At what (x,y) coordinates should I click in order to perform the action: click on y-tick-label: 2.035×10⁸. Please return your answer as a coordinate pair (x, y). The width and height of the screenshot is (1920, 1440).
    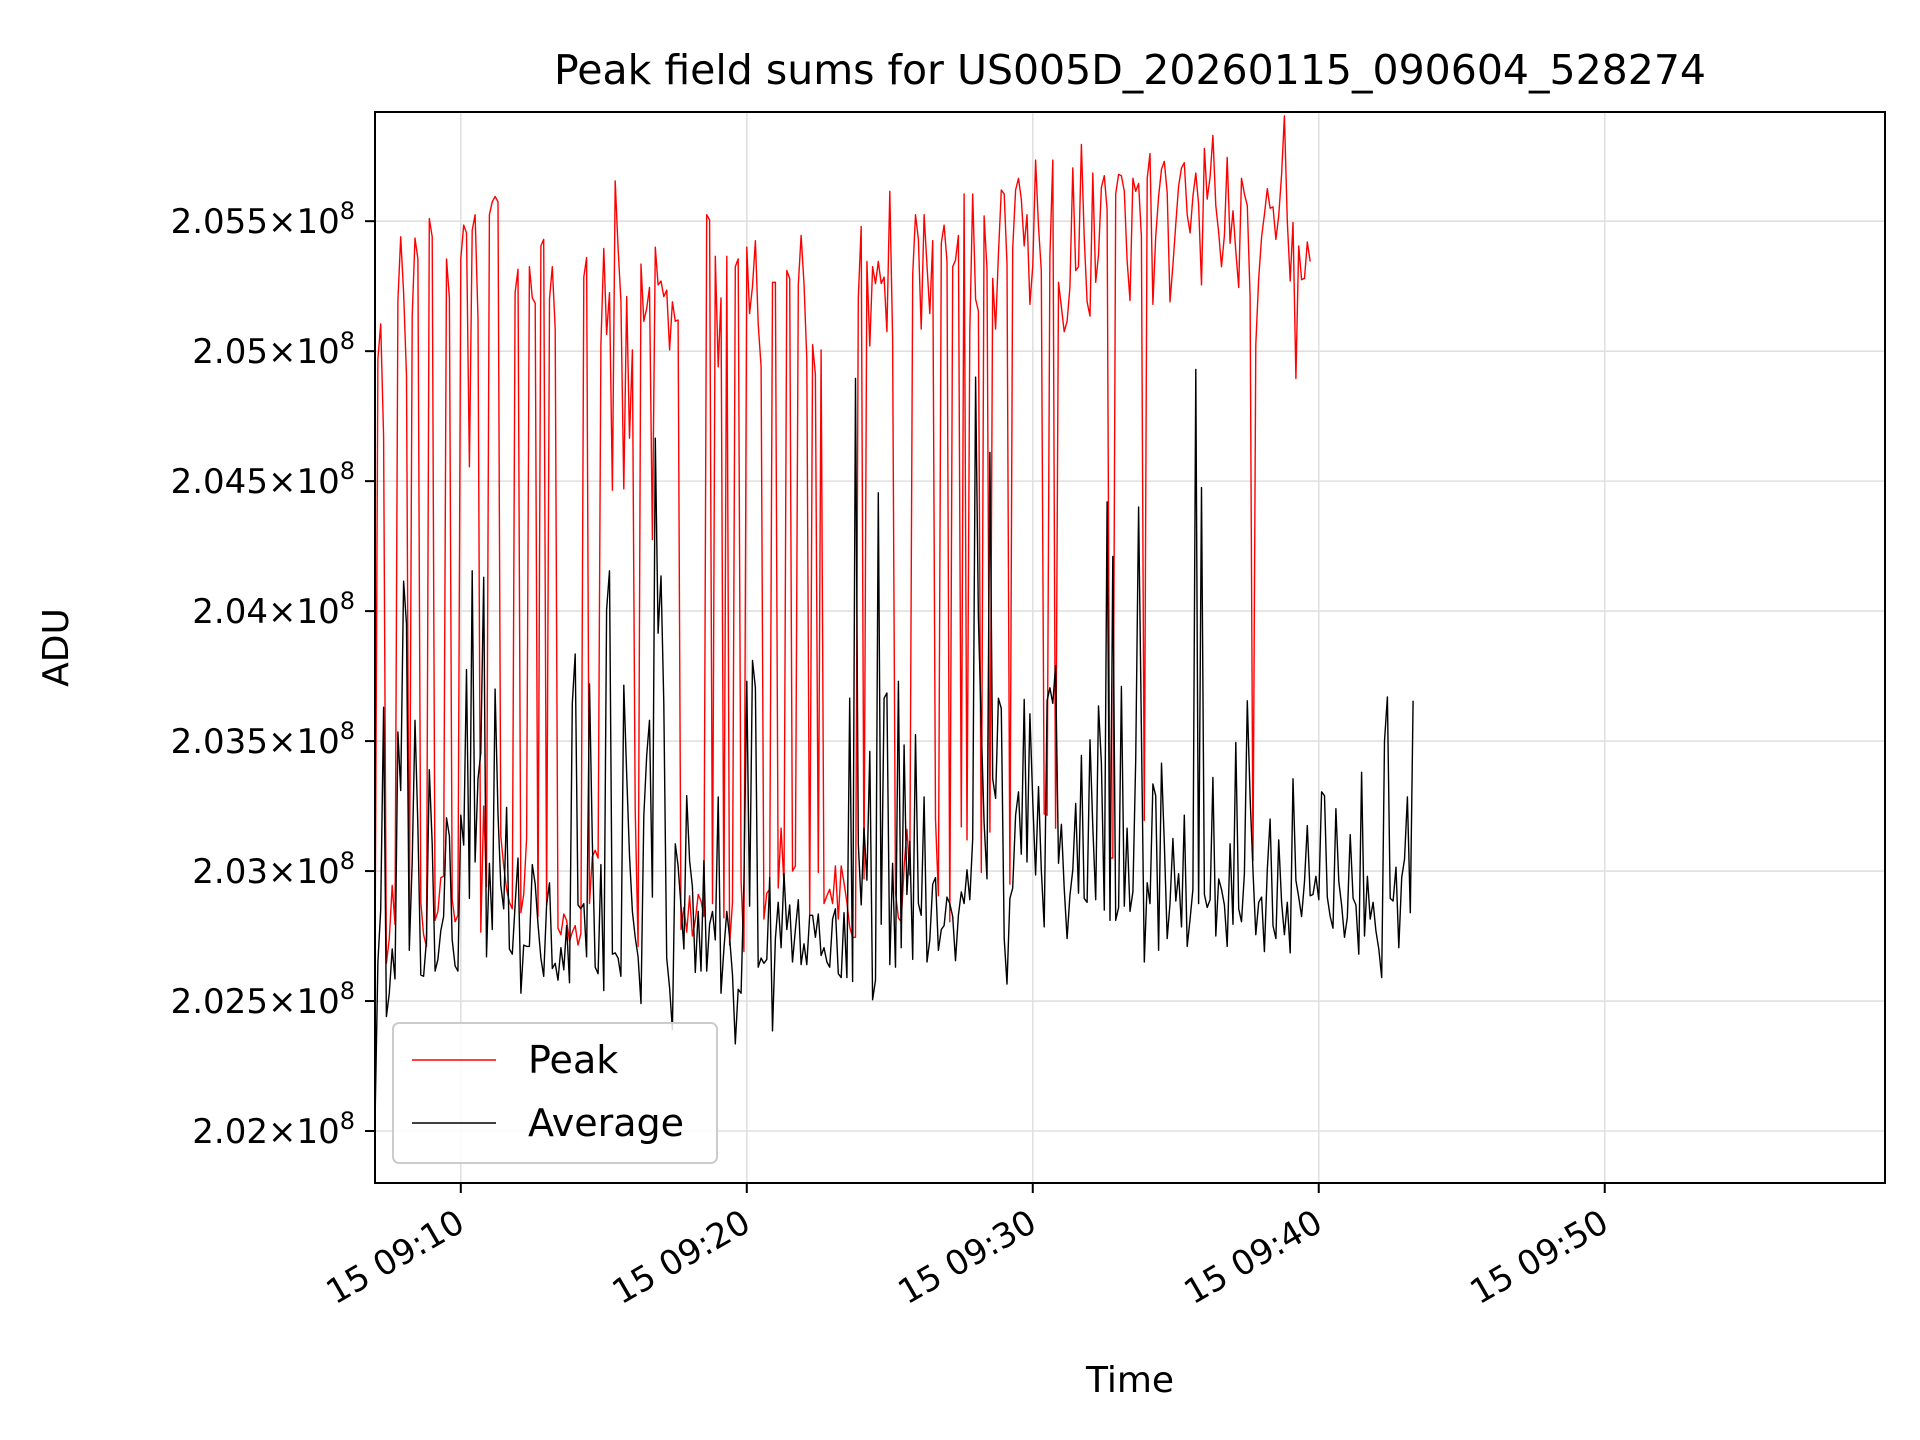
    Looking at the image, I should click on (263, 739).